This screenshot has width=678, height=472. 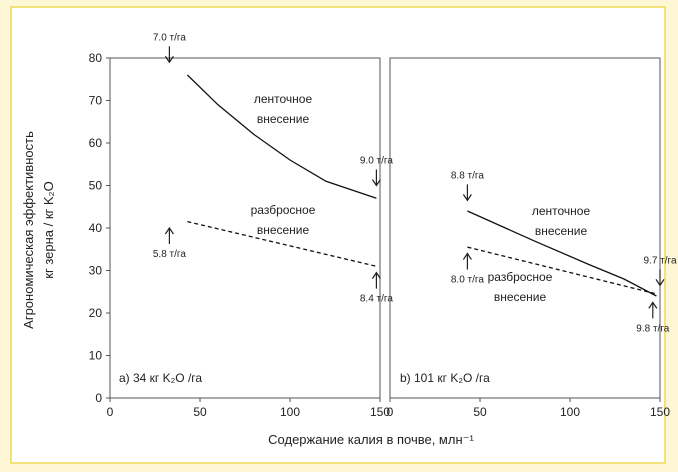 I want to click on annotation-label: 9.0 т/га, so click(x=376, y=161).